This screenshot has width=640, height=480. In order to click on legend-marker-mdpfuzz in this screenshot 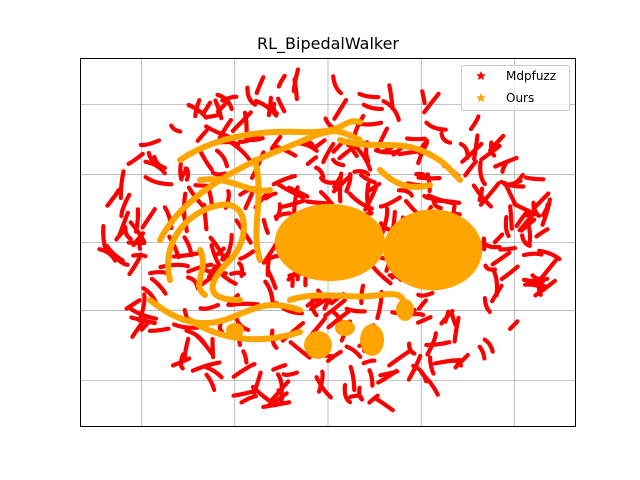, I will do `click(481, 75)`.